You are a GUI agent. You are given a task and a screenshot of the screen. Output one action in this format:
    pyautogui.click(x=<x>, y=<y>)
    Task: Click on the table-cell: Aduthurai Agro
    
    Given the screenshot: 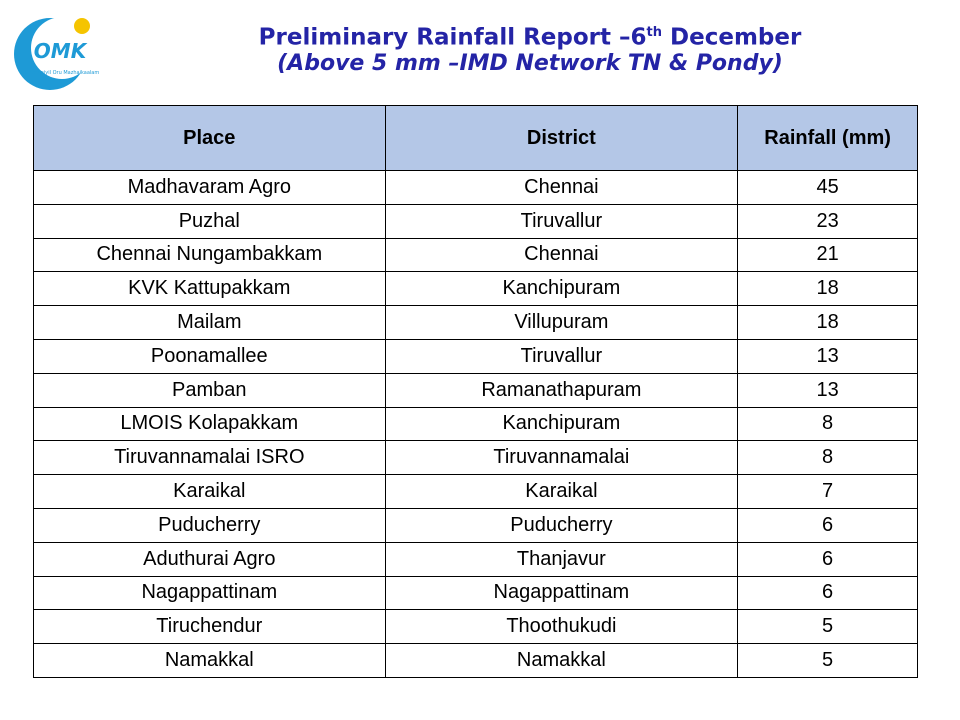 What is the action you would take?
    pyautogui.click(x=209, y=559)
    